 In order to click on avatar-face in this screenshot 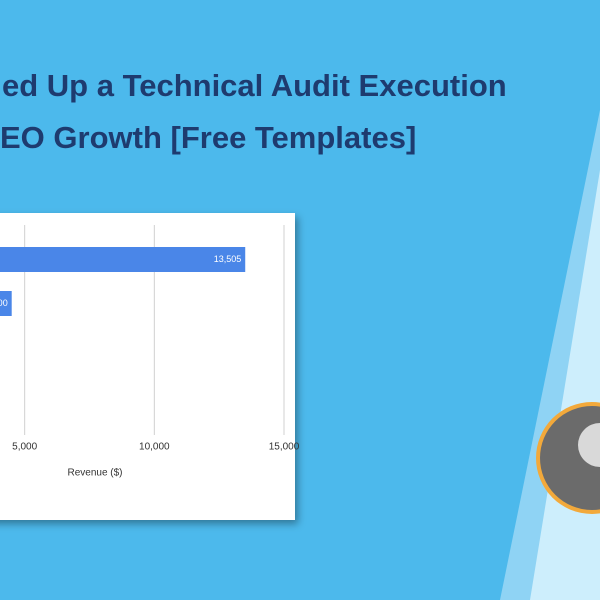, I will do `click(589, 445)`.